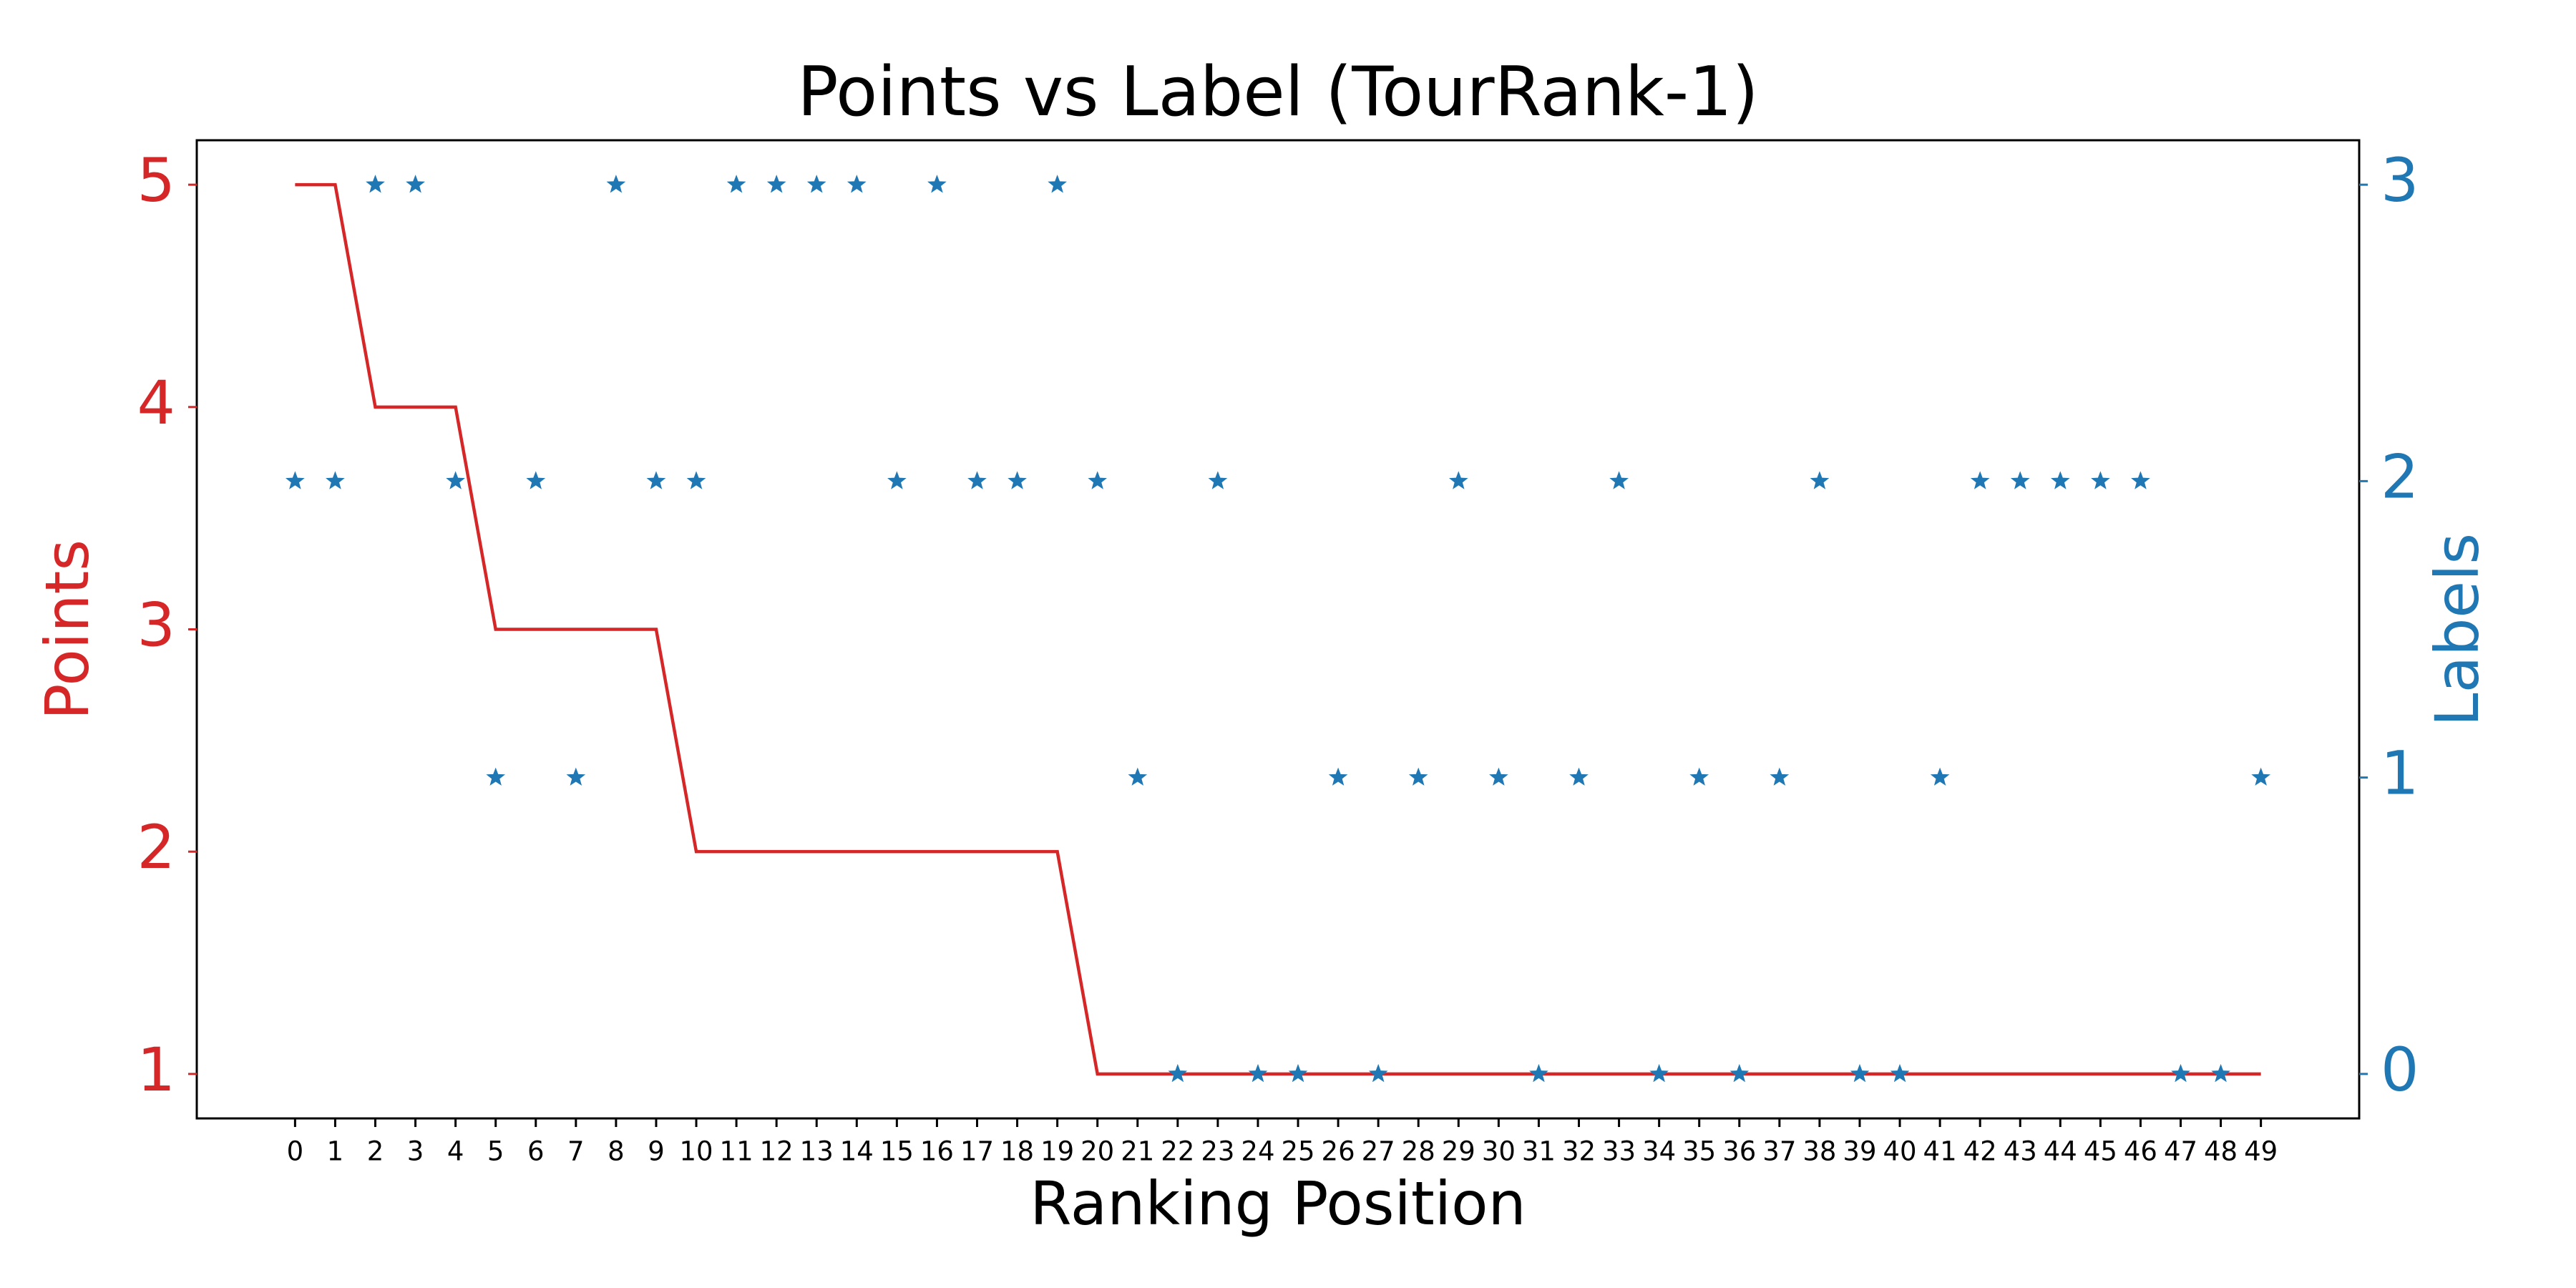  Describe the element at coordinates (1257, 1151) in the screenshot. I see `x-tick-label: 24` at that location.